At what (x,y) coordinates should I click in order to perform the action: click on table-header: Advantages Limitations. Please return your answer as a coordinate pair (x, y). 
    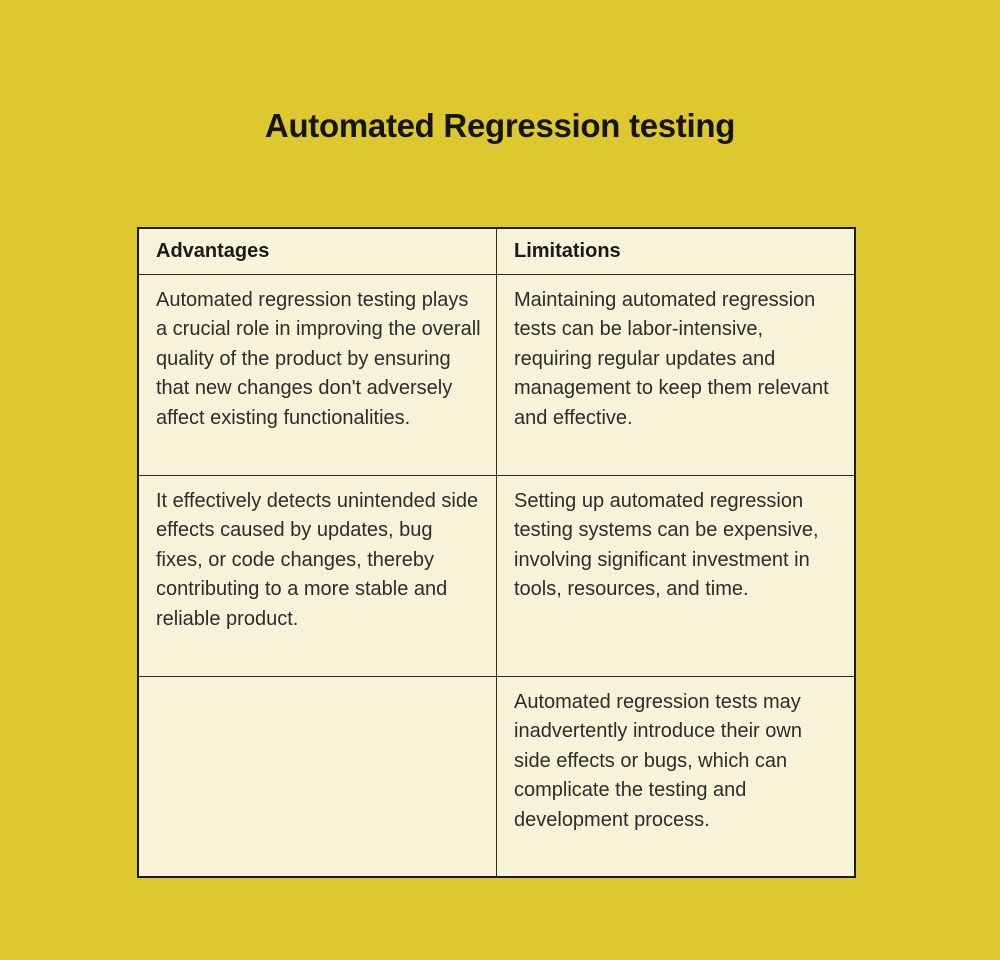
    Looking at the image, I should click on (496, 251).